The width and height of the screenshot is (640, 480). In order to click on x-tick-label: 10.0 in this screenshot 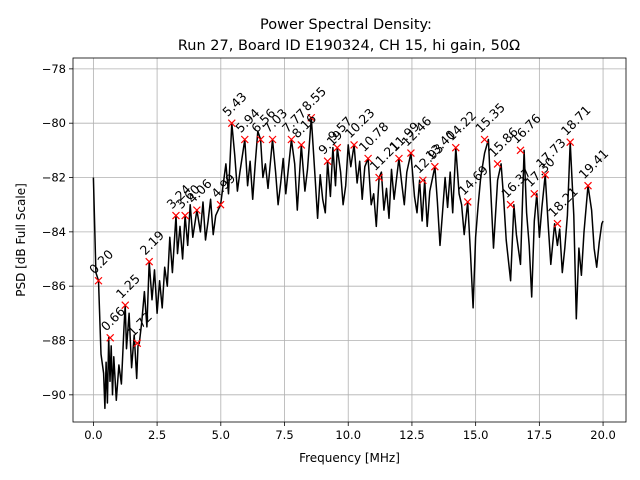, I will do `click(348, 435)`.